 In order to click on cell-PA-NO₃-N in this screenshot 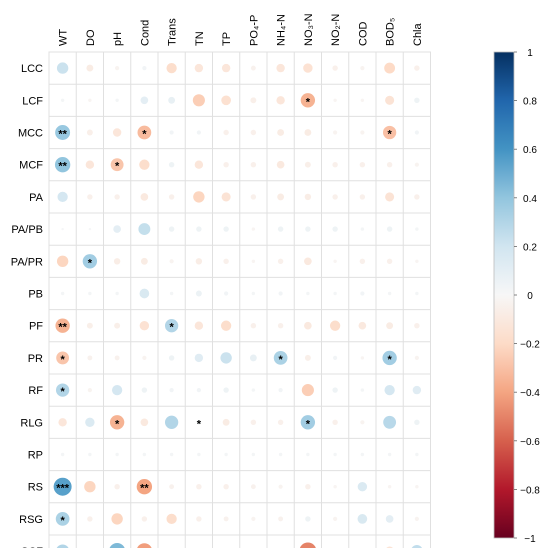, I will do `click(308, 197)`.